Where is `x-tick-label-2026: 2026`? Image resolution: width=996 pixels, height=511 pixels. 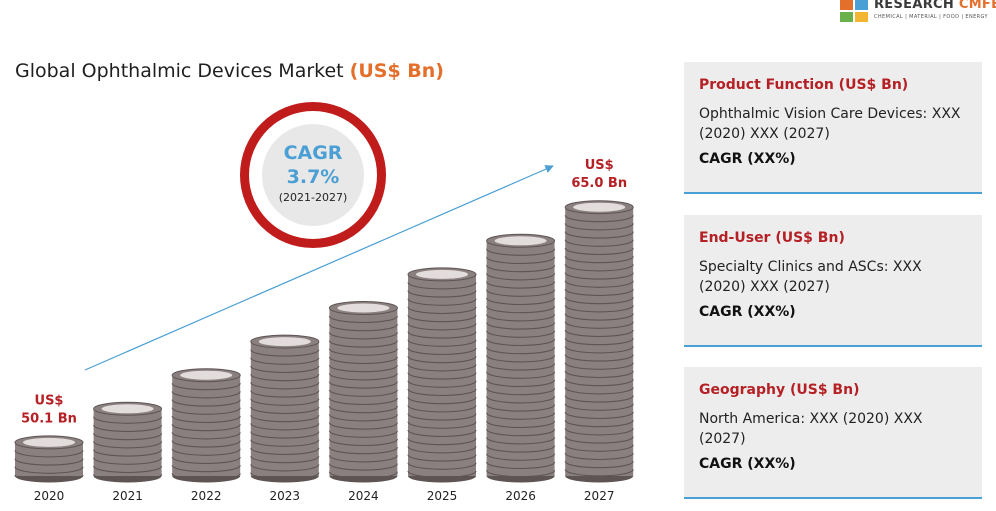
x-tick-label-2026: 2026 is located at coordinates (520, 496).